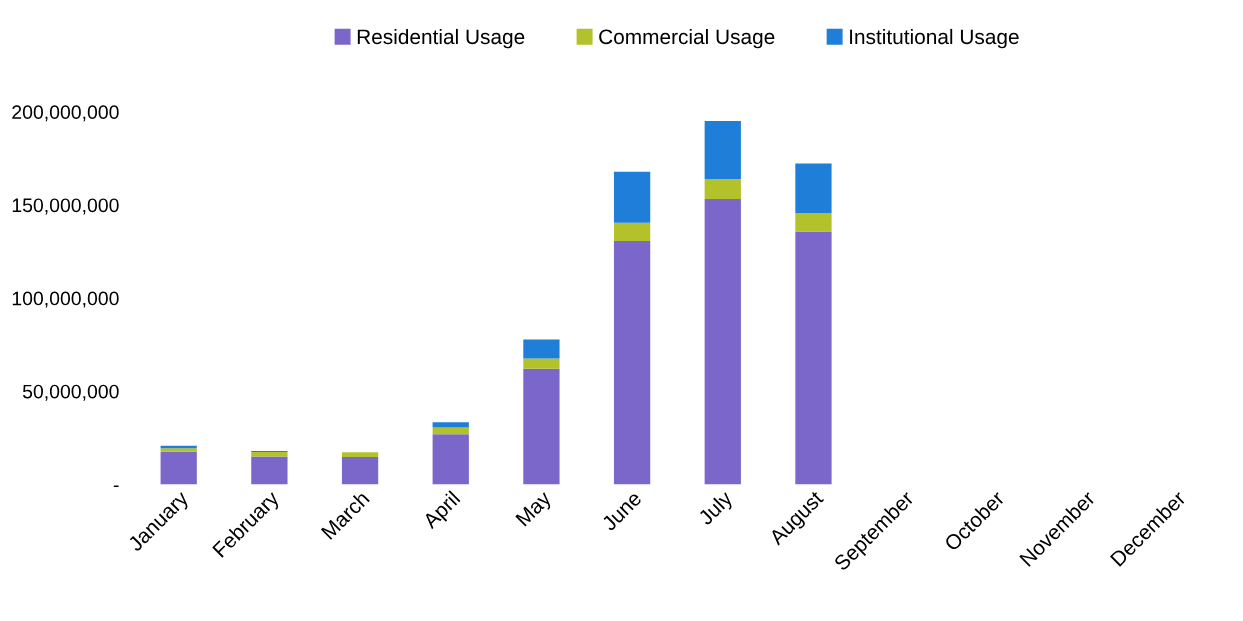  What do you see at coordinates (535, 509) in the screenshot?
I see `x-tick-label: May` at bounding box center [535, 509].